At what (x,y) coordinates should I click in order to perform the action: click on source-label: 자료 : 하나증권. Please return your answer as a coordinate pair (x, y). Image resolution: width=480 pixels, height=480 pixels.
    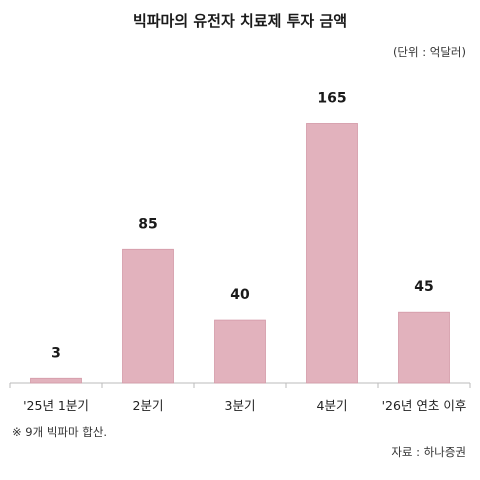
    Looking at the image, I should click on (428, 452).